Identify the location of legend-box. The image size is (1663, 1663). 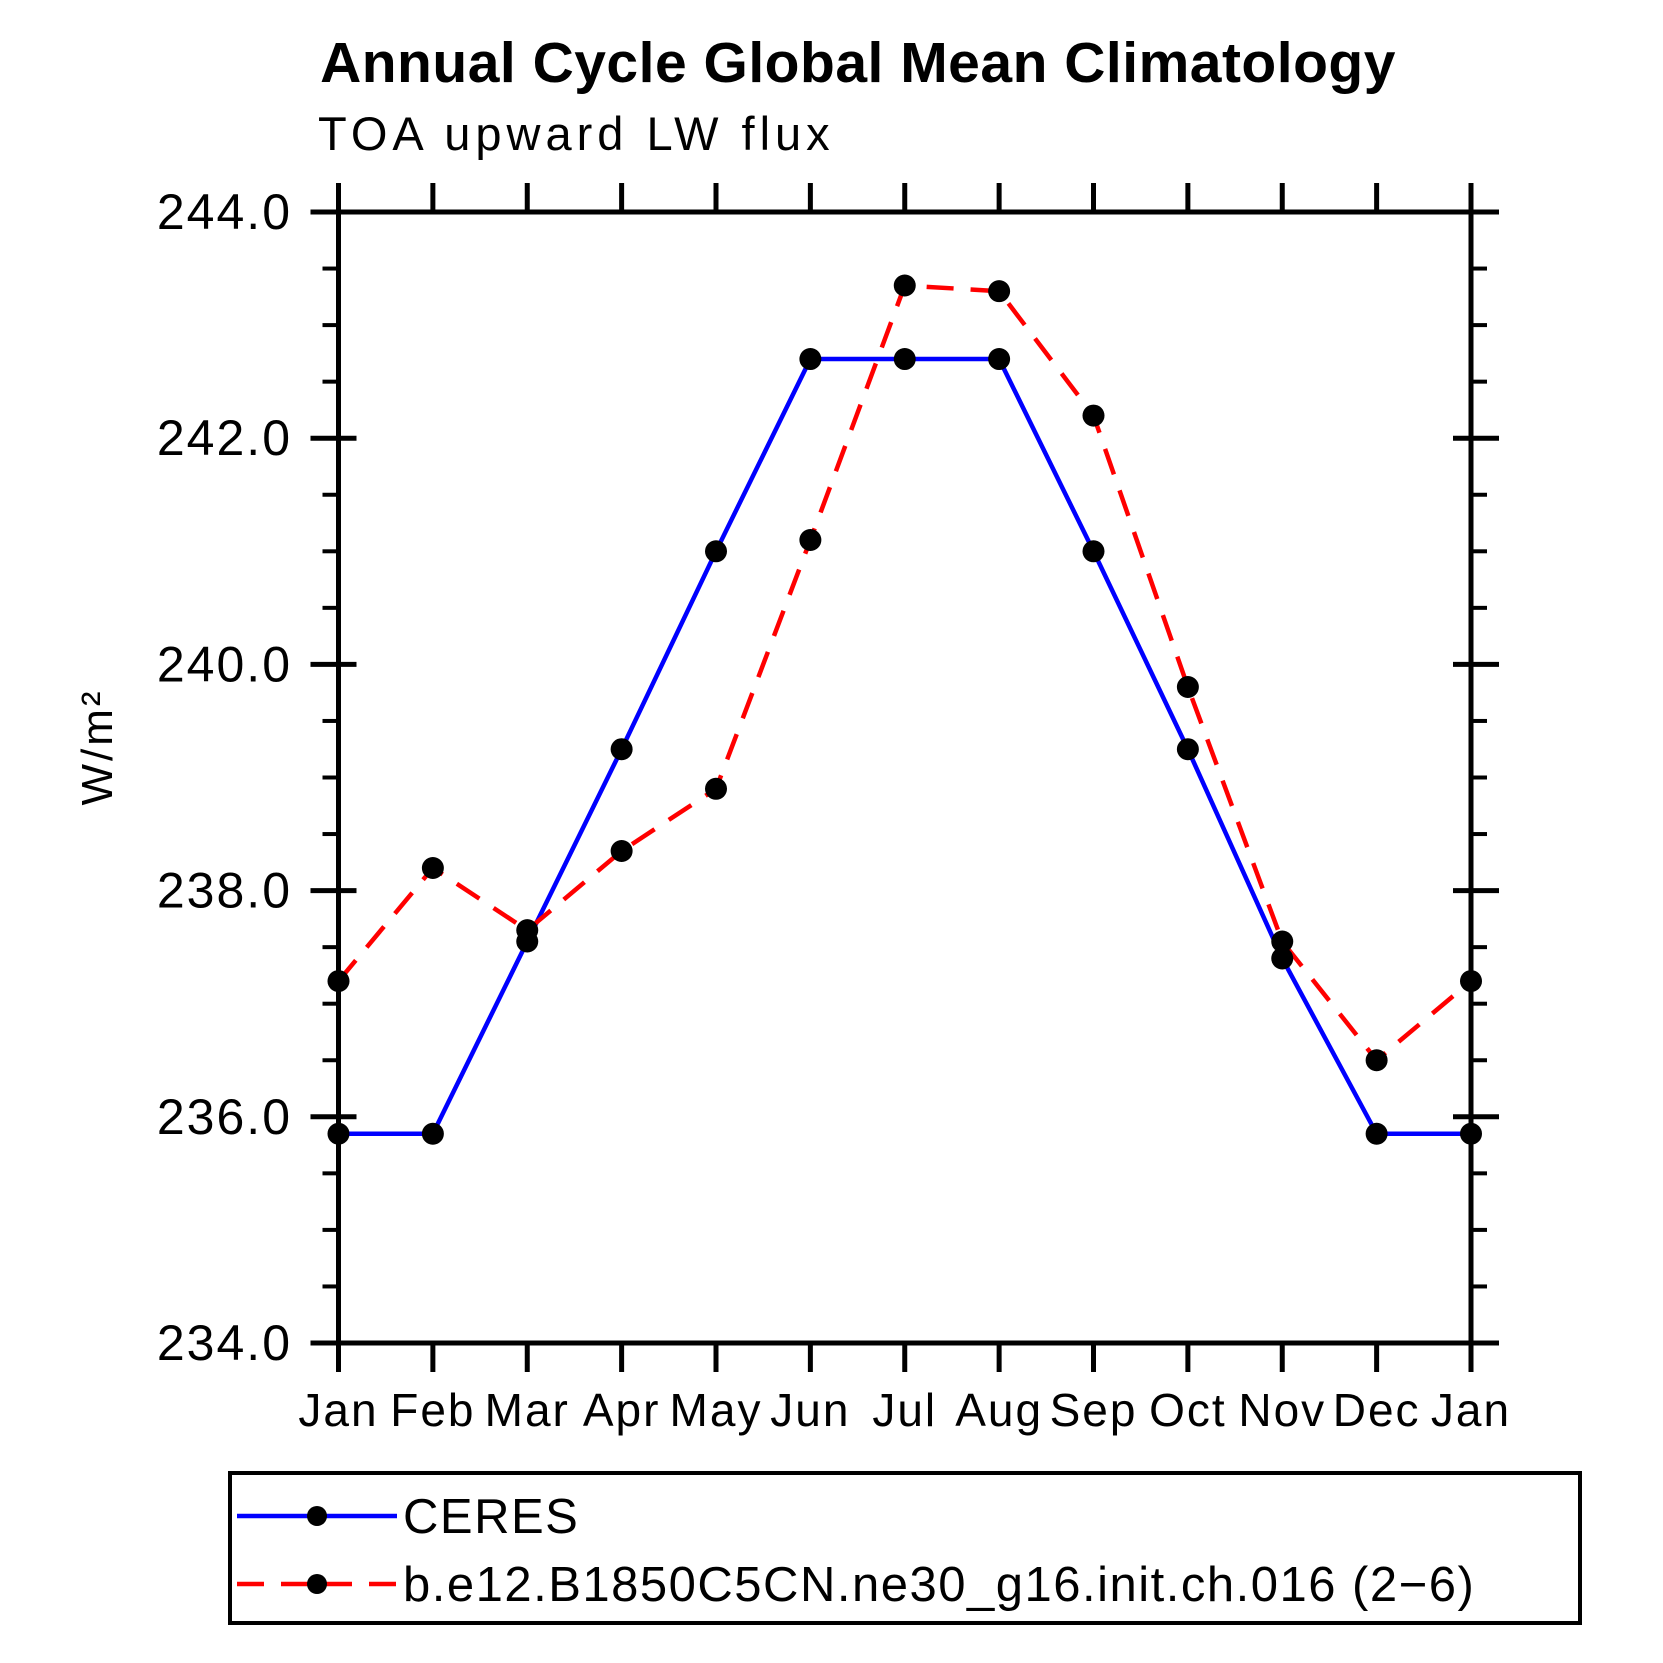
(905, 1548).